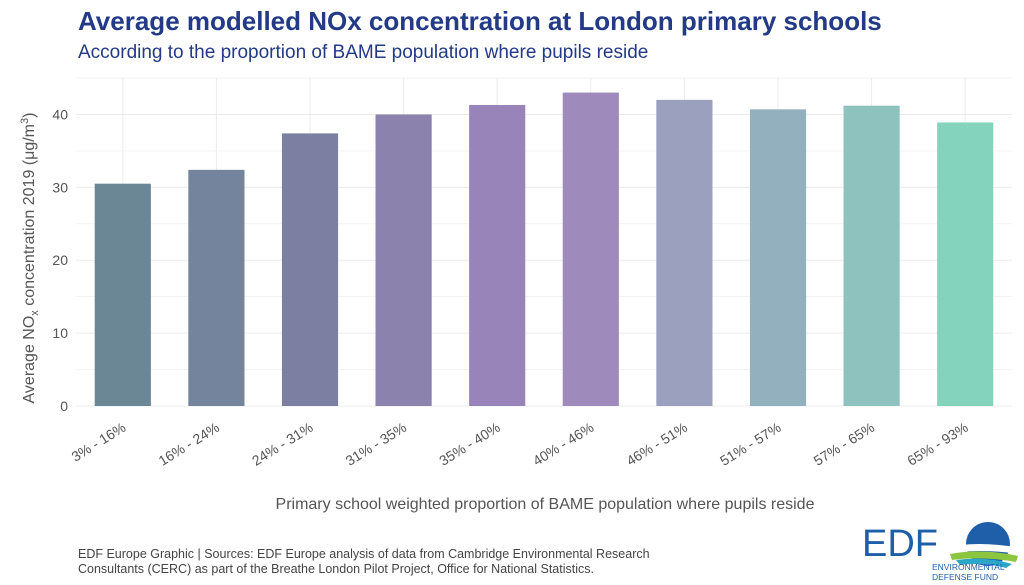 The height and width of the screenshot is (585, 1024). What do you see at coordinates (98, 442) in the screenshot?
I see `x-tick-label: 3% - 16%` at bounding box center [98, 442].